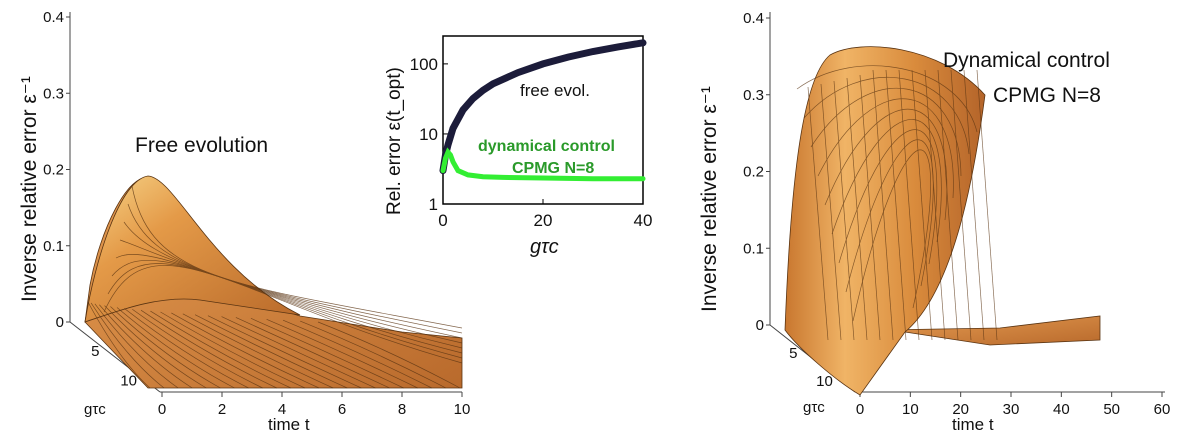 This screenshot has width=1177, height=436. I want to click on inset-x-tick-label: 20, so click(543, 220).